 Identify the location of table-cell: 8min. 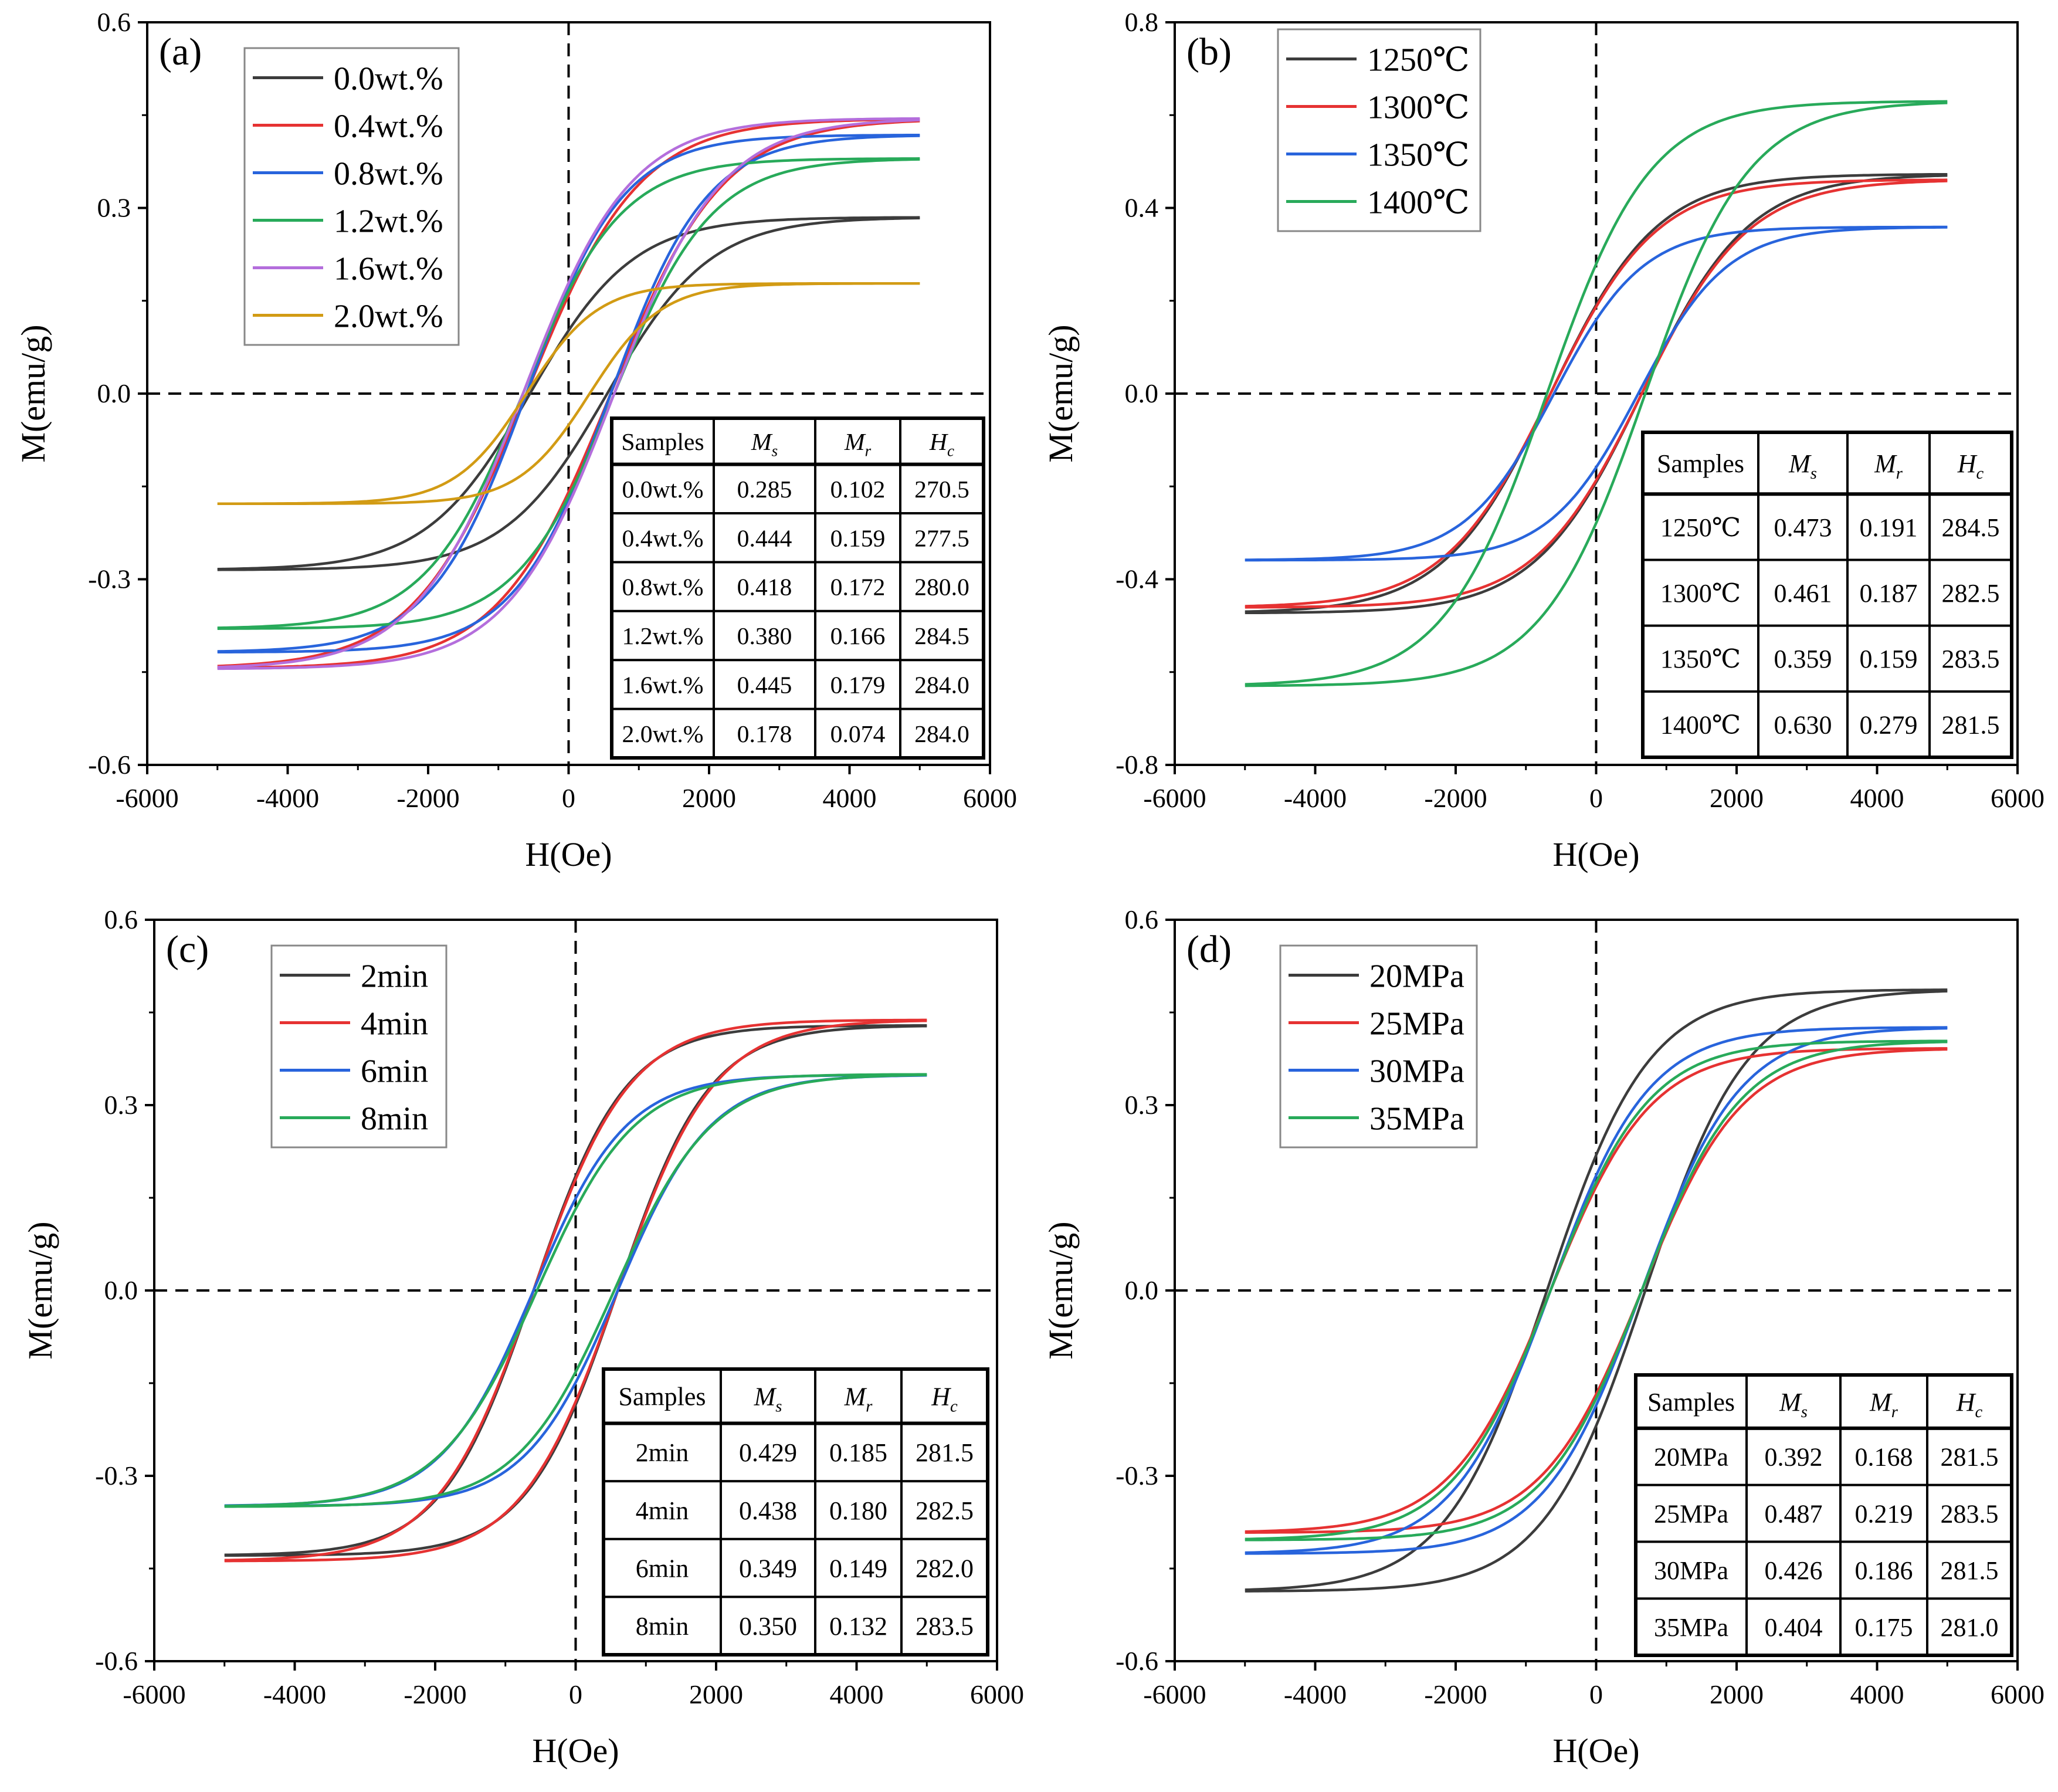
(663, 1626).